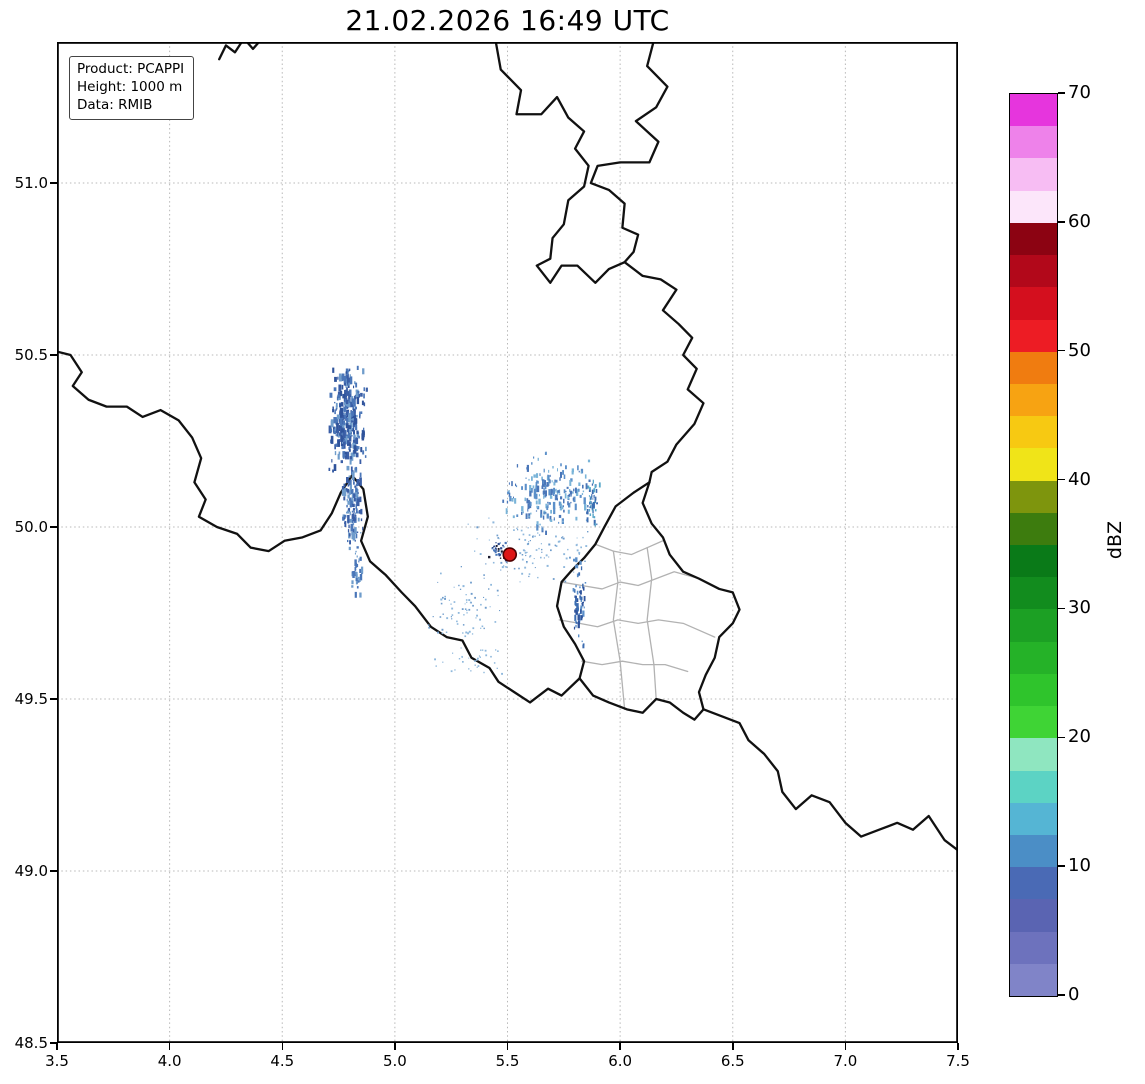 The height and width of the screenshot is (1084, 1145). What do you see at coordinates (958, 1061) in the screenshot?
I see `x-axis-tick-label: 7.5` at bounding box center [958, 1061].